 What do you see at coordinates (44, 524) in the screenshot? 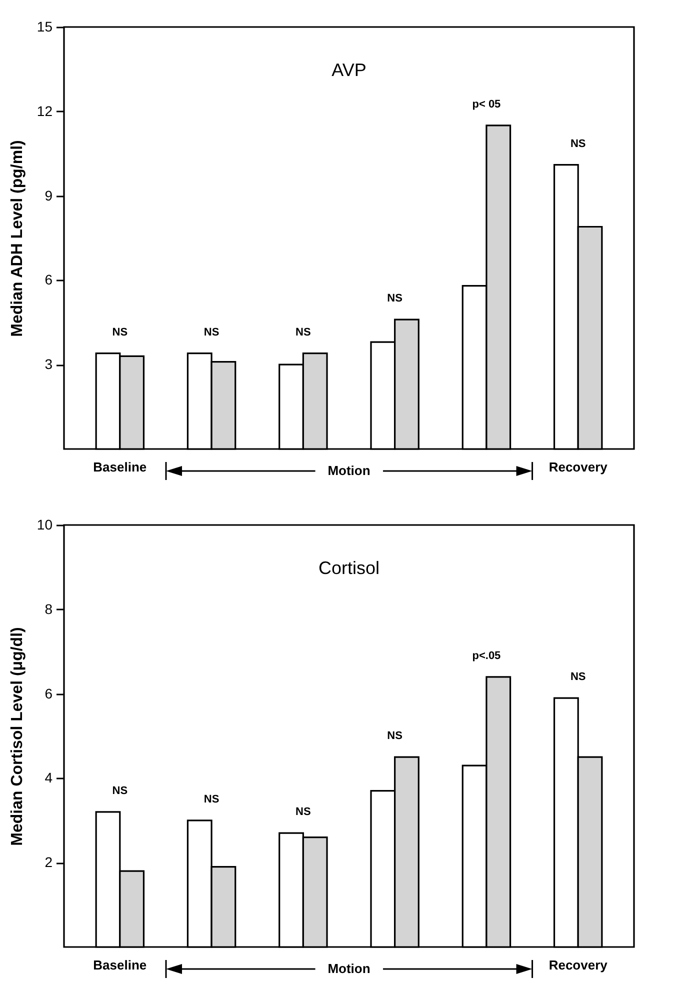
I see `y-tick-label: 10` at bounding box center [44, 524].